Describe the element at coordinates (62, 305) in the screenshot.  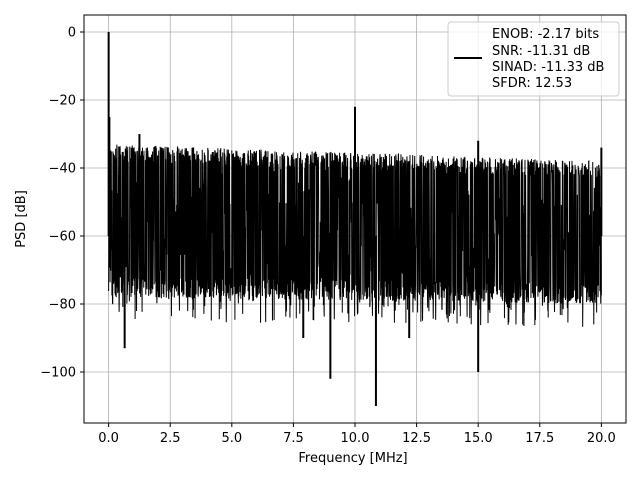
I see `y-tick-label: −80` at that location.